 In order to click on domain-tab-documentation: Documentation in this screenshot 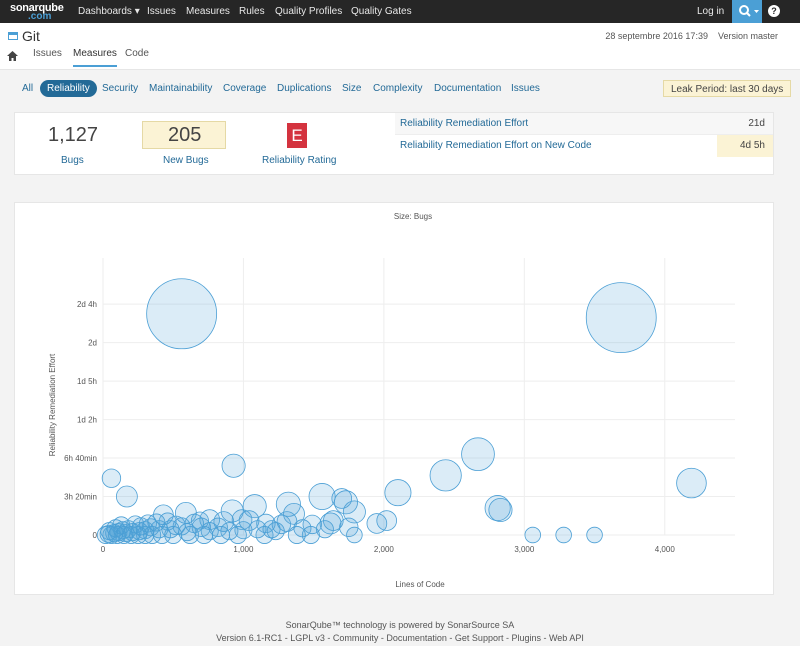, I will do `click(468, 88)`.